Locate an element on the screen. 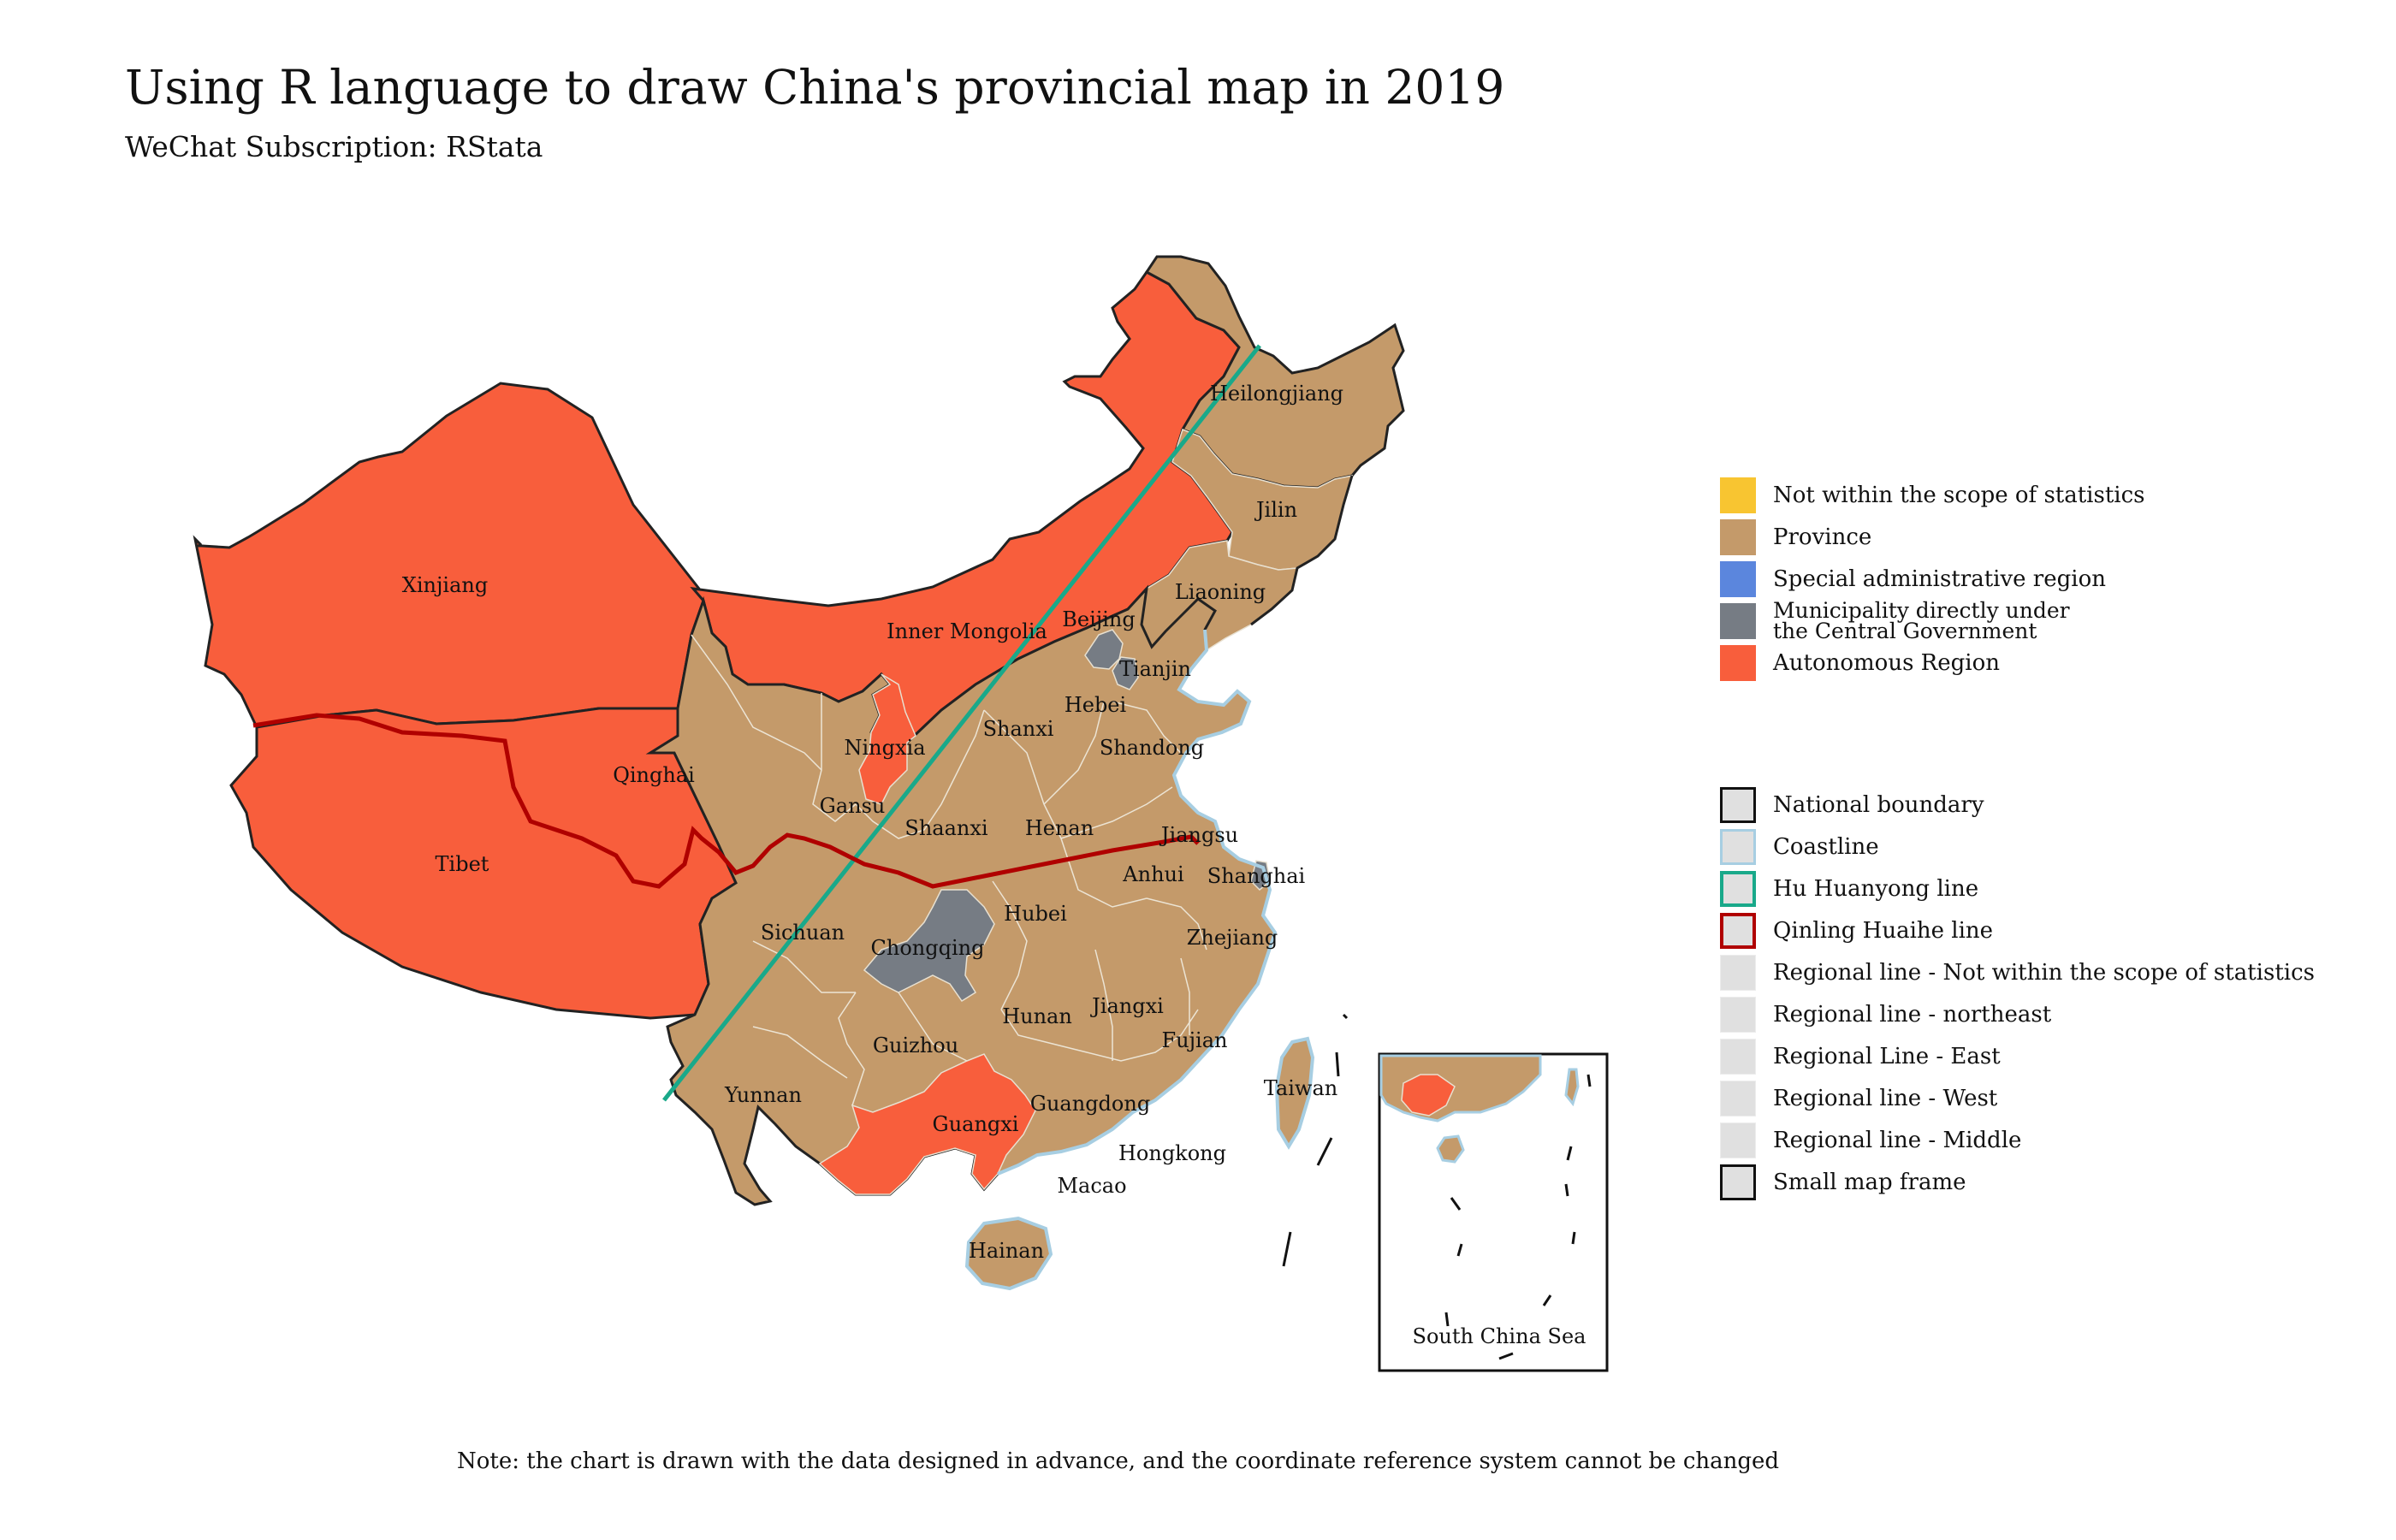 Image resolution: width=2396 pixels, height=1540 pixels. coastline is located at coordinates (1137, 902).